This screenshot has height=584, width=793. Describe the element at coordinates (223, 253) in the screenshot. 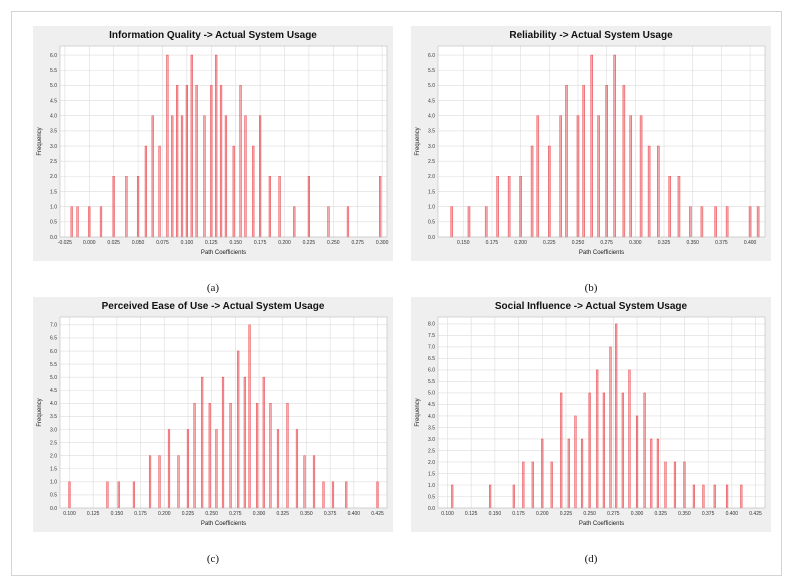

I see `x-axis-label: Path Coefficients` at that location.